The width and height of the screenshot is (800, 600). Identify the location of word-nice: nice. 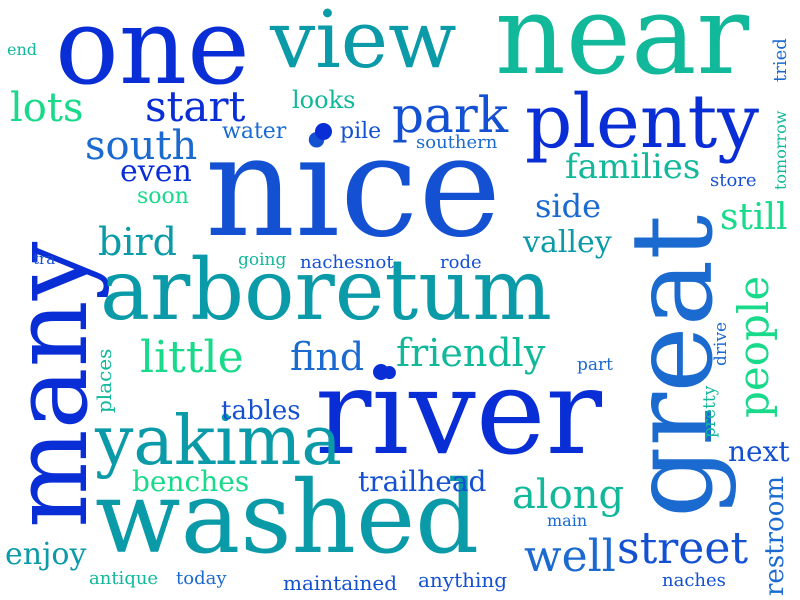
(353, 187).